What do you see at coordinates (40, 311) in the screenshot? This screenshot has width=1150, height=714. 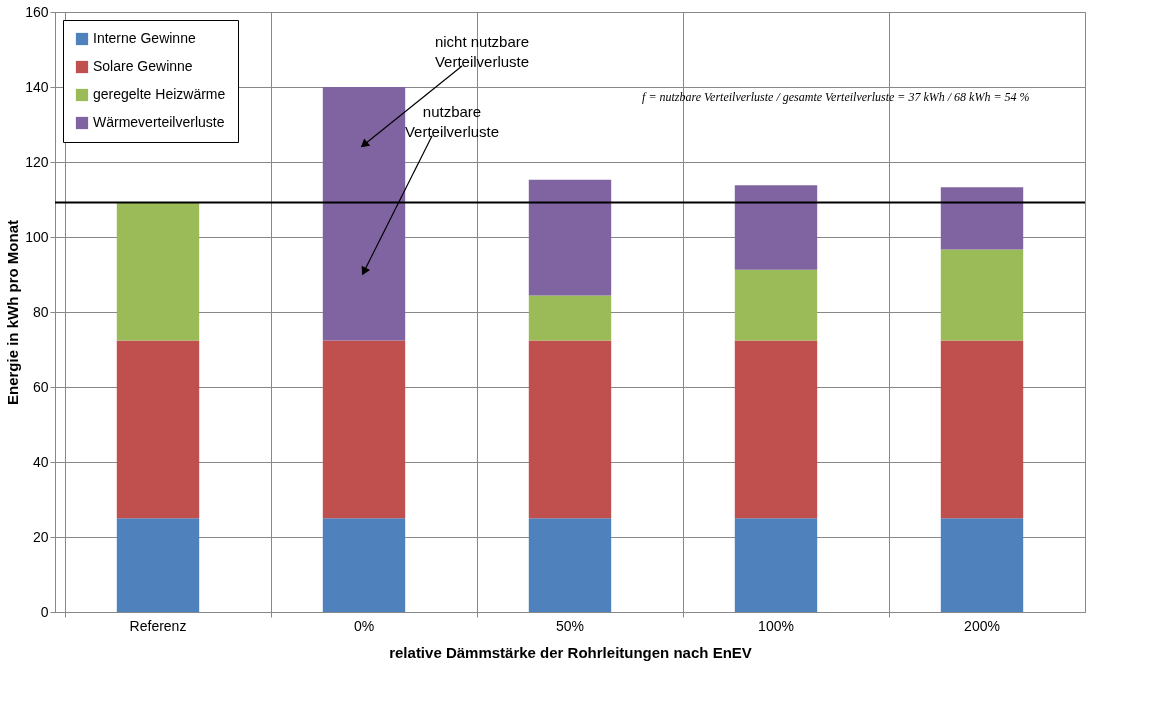 I see `y-tick-label: 80` at bounding box center [40, 311].